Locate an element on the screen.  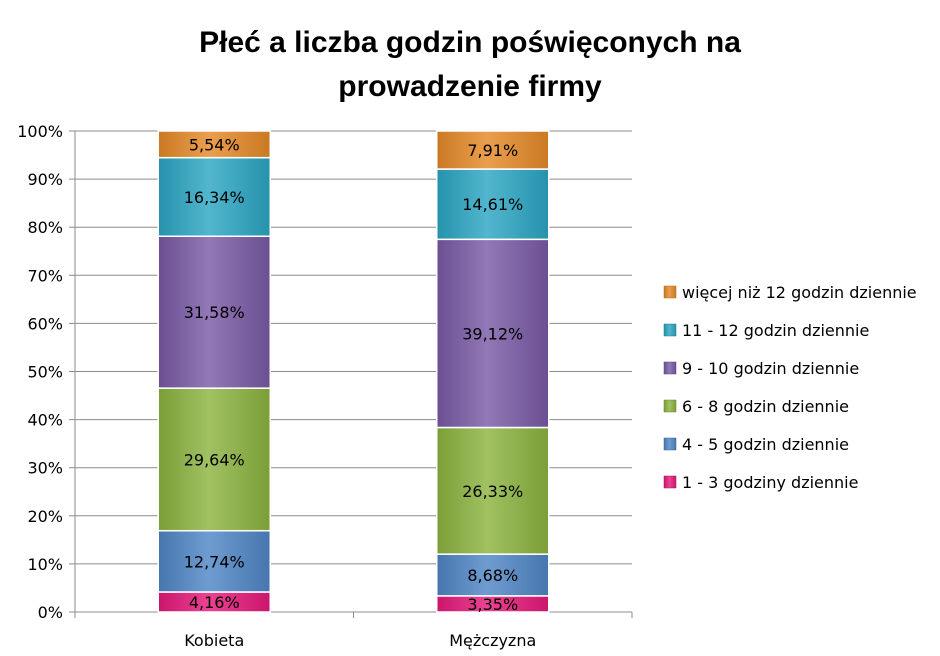
y-tick-label: 20% is located at coordinates (45, 516).